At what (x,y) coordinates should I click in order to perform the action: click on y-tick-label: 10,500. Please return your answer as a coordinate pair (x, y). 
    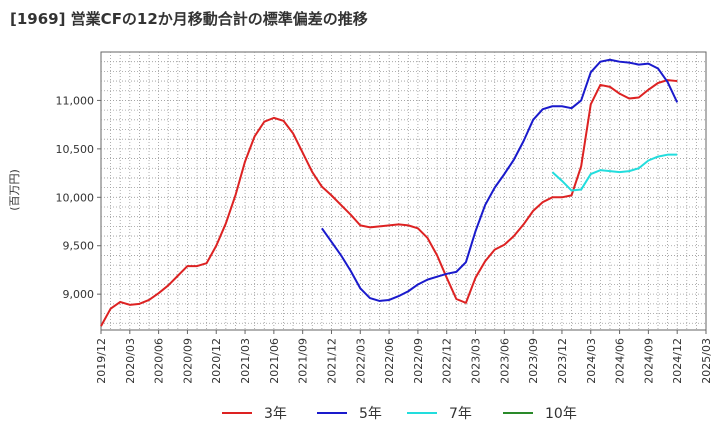
    Looking at the image, I should click on (75, 149).